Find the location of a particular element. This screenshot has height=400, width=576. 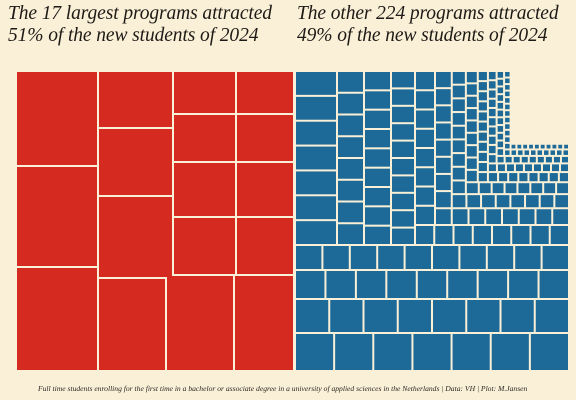

title-left-line1: The 17 largest programs attracted is located at coordinates (140, 13).